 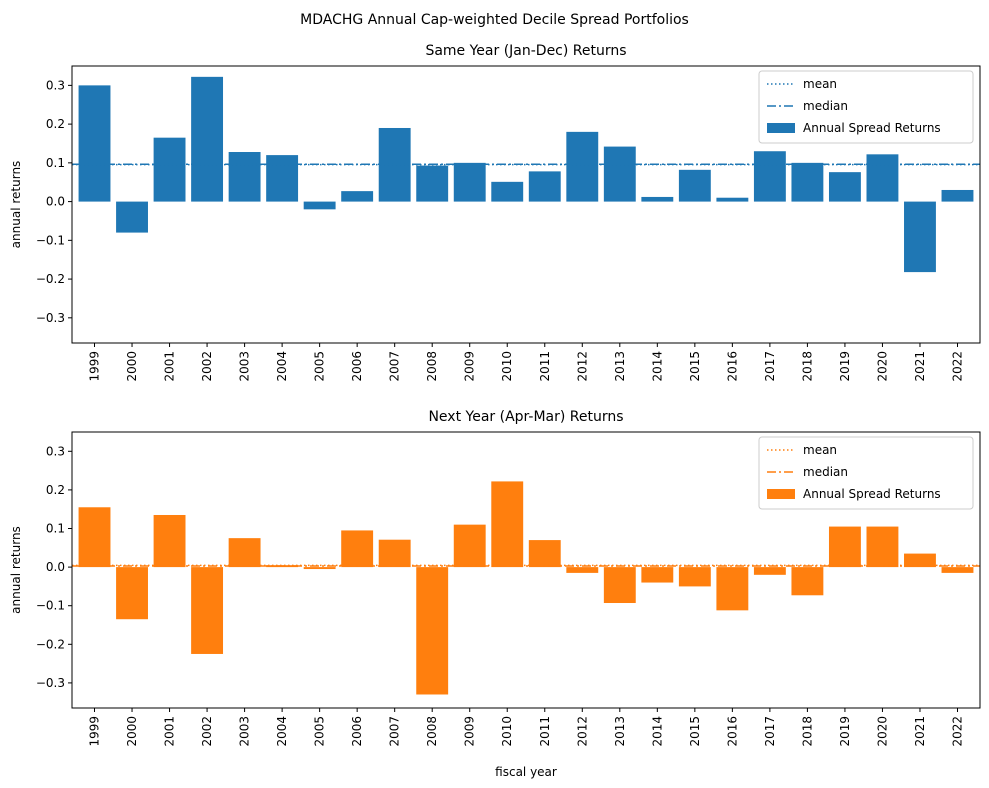 I want to click on x-tick-label: 2022, so click(x=957, y=366).